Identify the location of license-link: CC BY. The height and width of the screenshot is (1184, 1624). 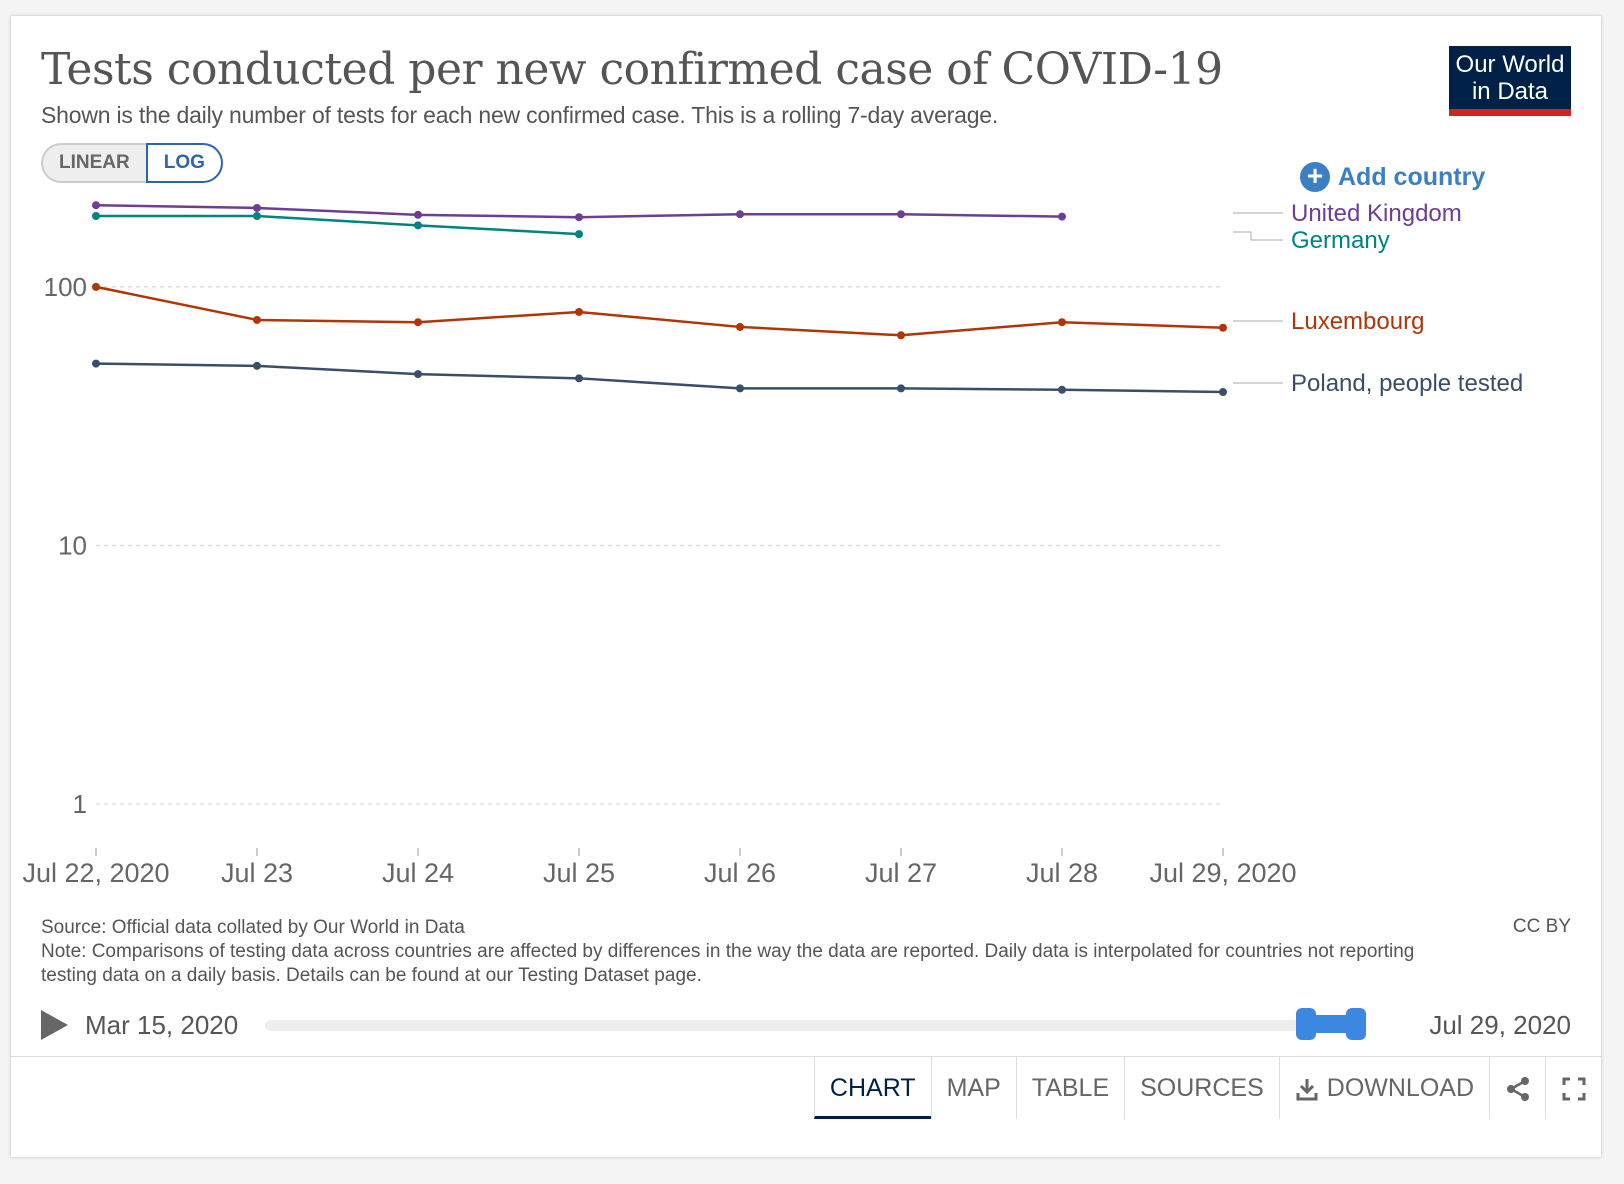
(1541, 926).